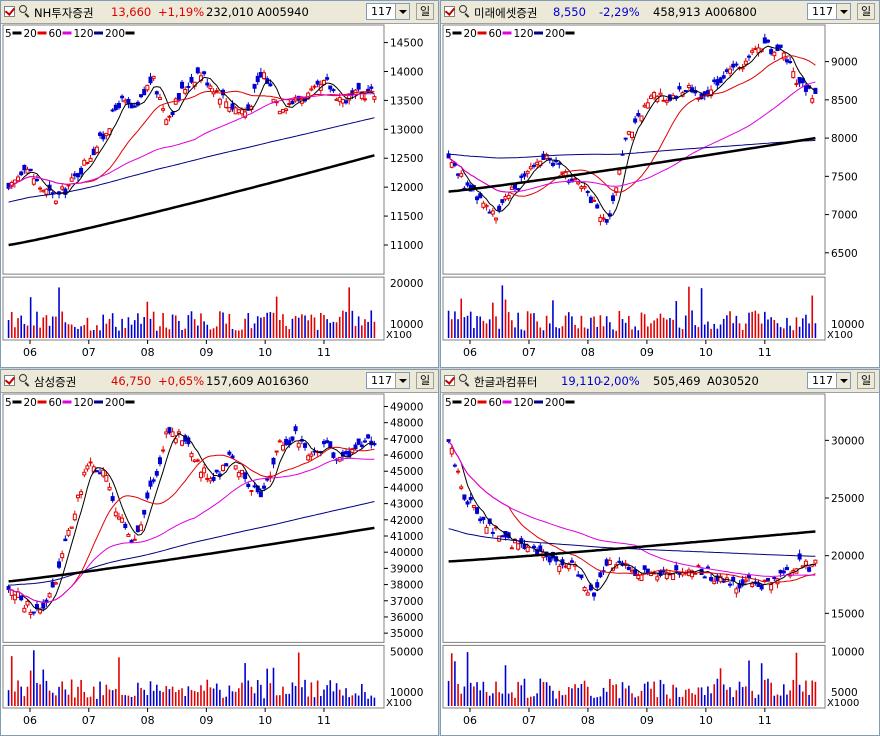 The image size is (880, 736). I want to click on legend-label: 60, so click(55, 34).